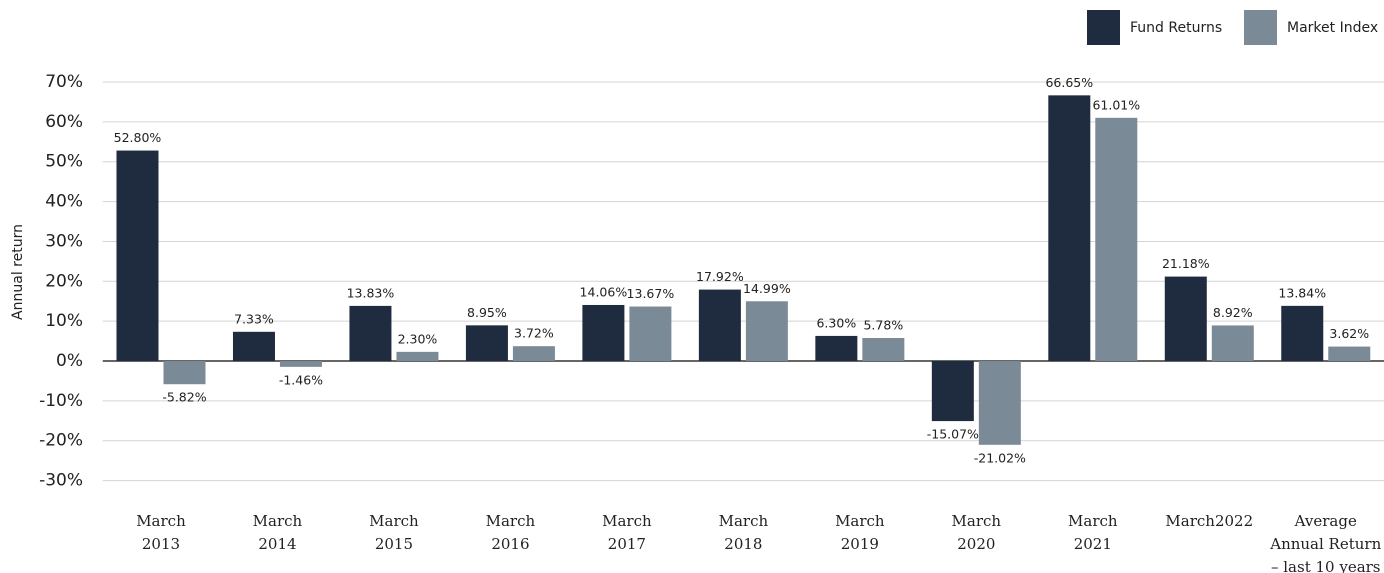 The height and width of the screenshot is (573, 1384). Describe the element at coordinates (61, 441) in the screenshot. I see `y-tick-label: -20%` at that location.